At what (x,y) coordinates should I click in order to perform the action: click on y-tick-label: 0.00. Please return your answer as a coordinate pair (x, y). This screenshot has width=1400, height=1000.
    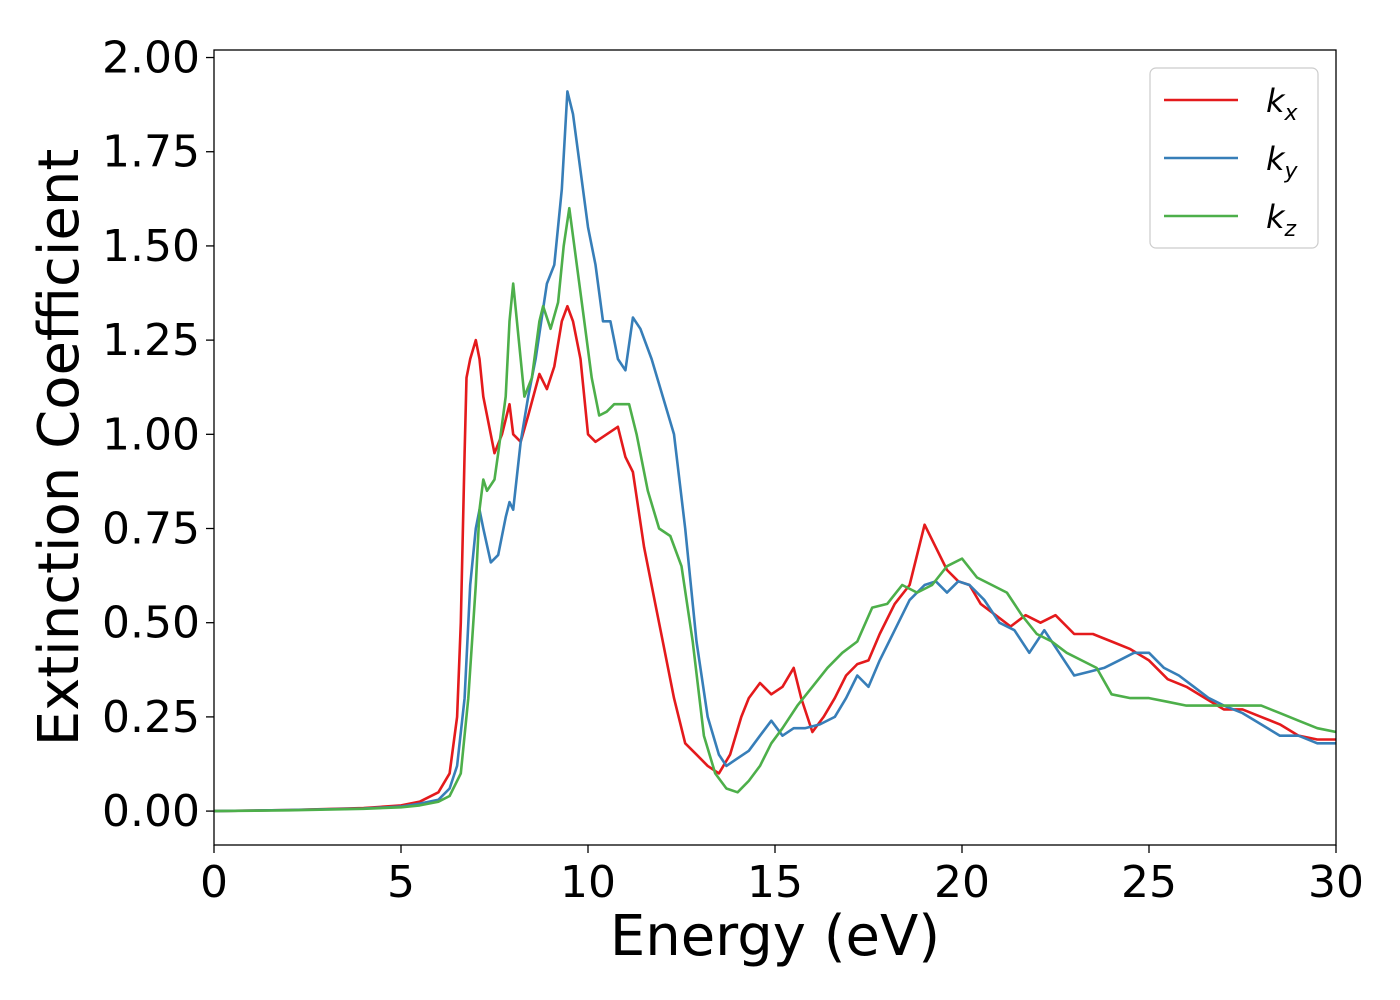
    Looking at the image, I should click on (151, 811).